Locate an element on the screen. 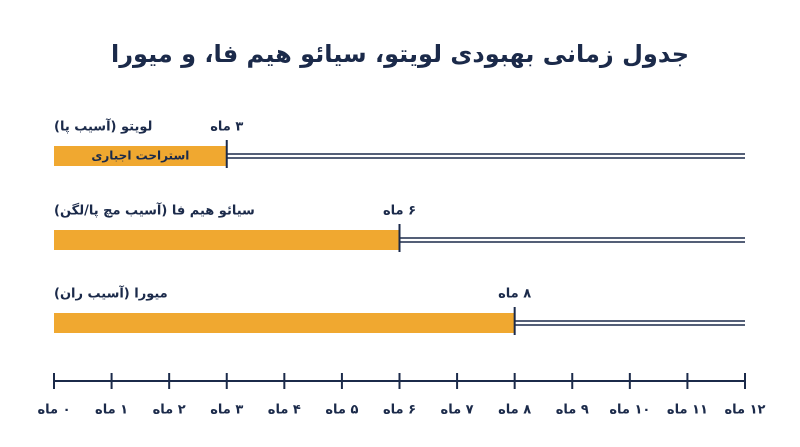  bar-annotation: استراحت اجباری is located at coordinates (140, 156).